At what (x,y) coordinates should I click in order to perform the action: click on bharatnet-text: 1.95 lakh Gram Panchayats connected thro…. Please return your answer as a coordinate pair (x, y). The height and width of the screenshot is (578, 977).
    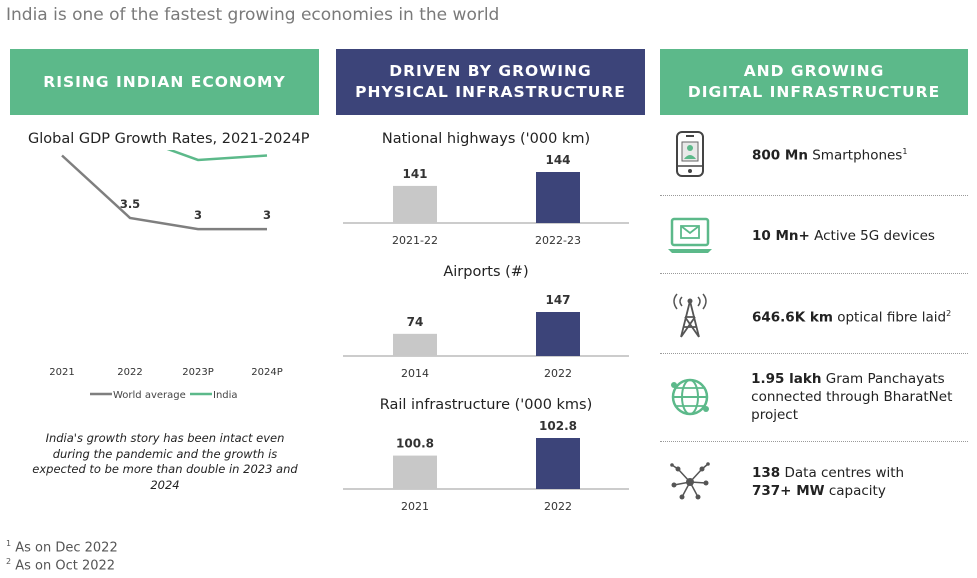
    Looking at the image, I should click on (852, 397).